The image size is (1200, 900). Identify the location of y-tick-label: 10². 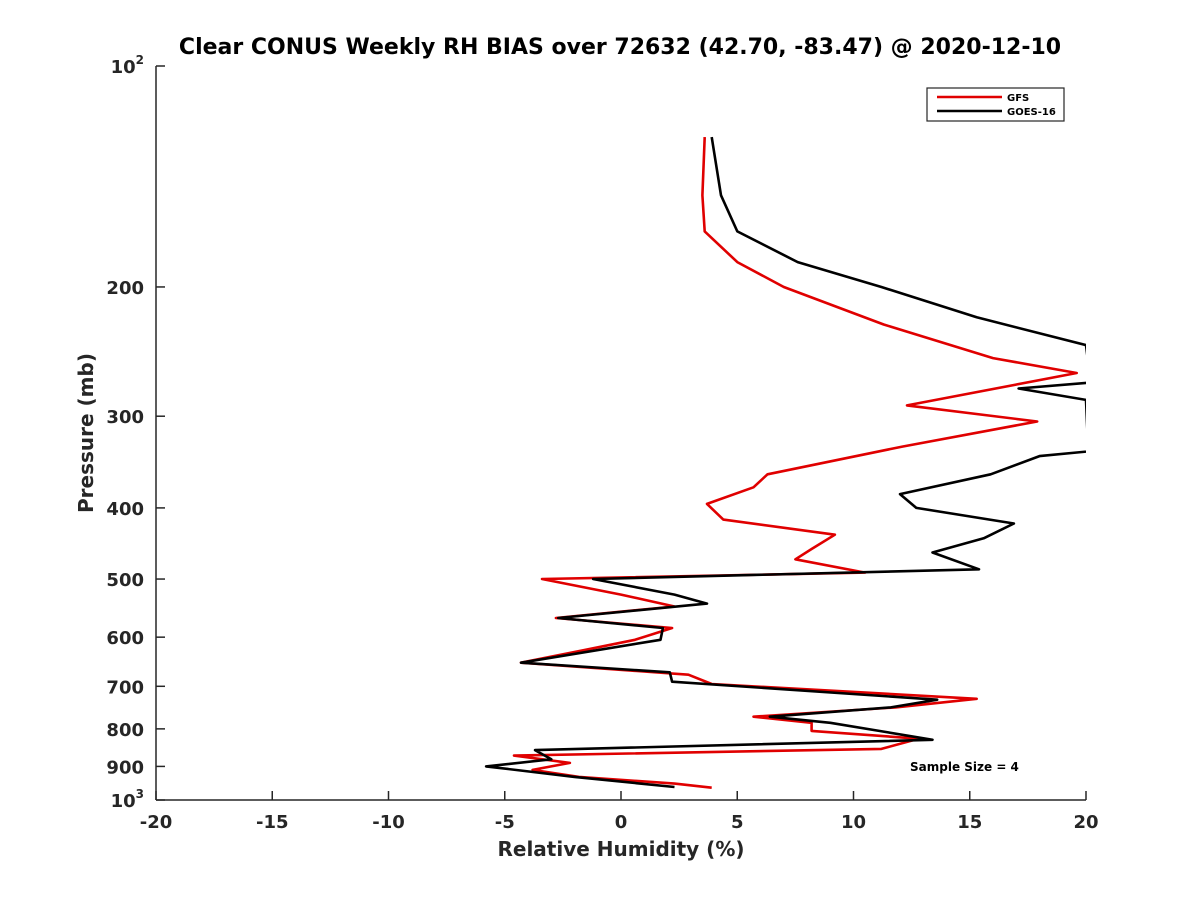
(127, 65).